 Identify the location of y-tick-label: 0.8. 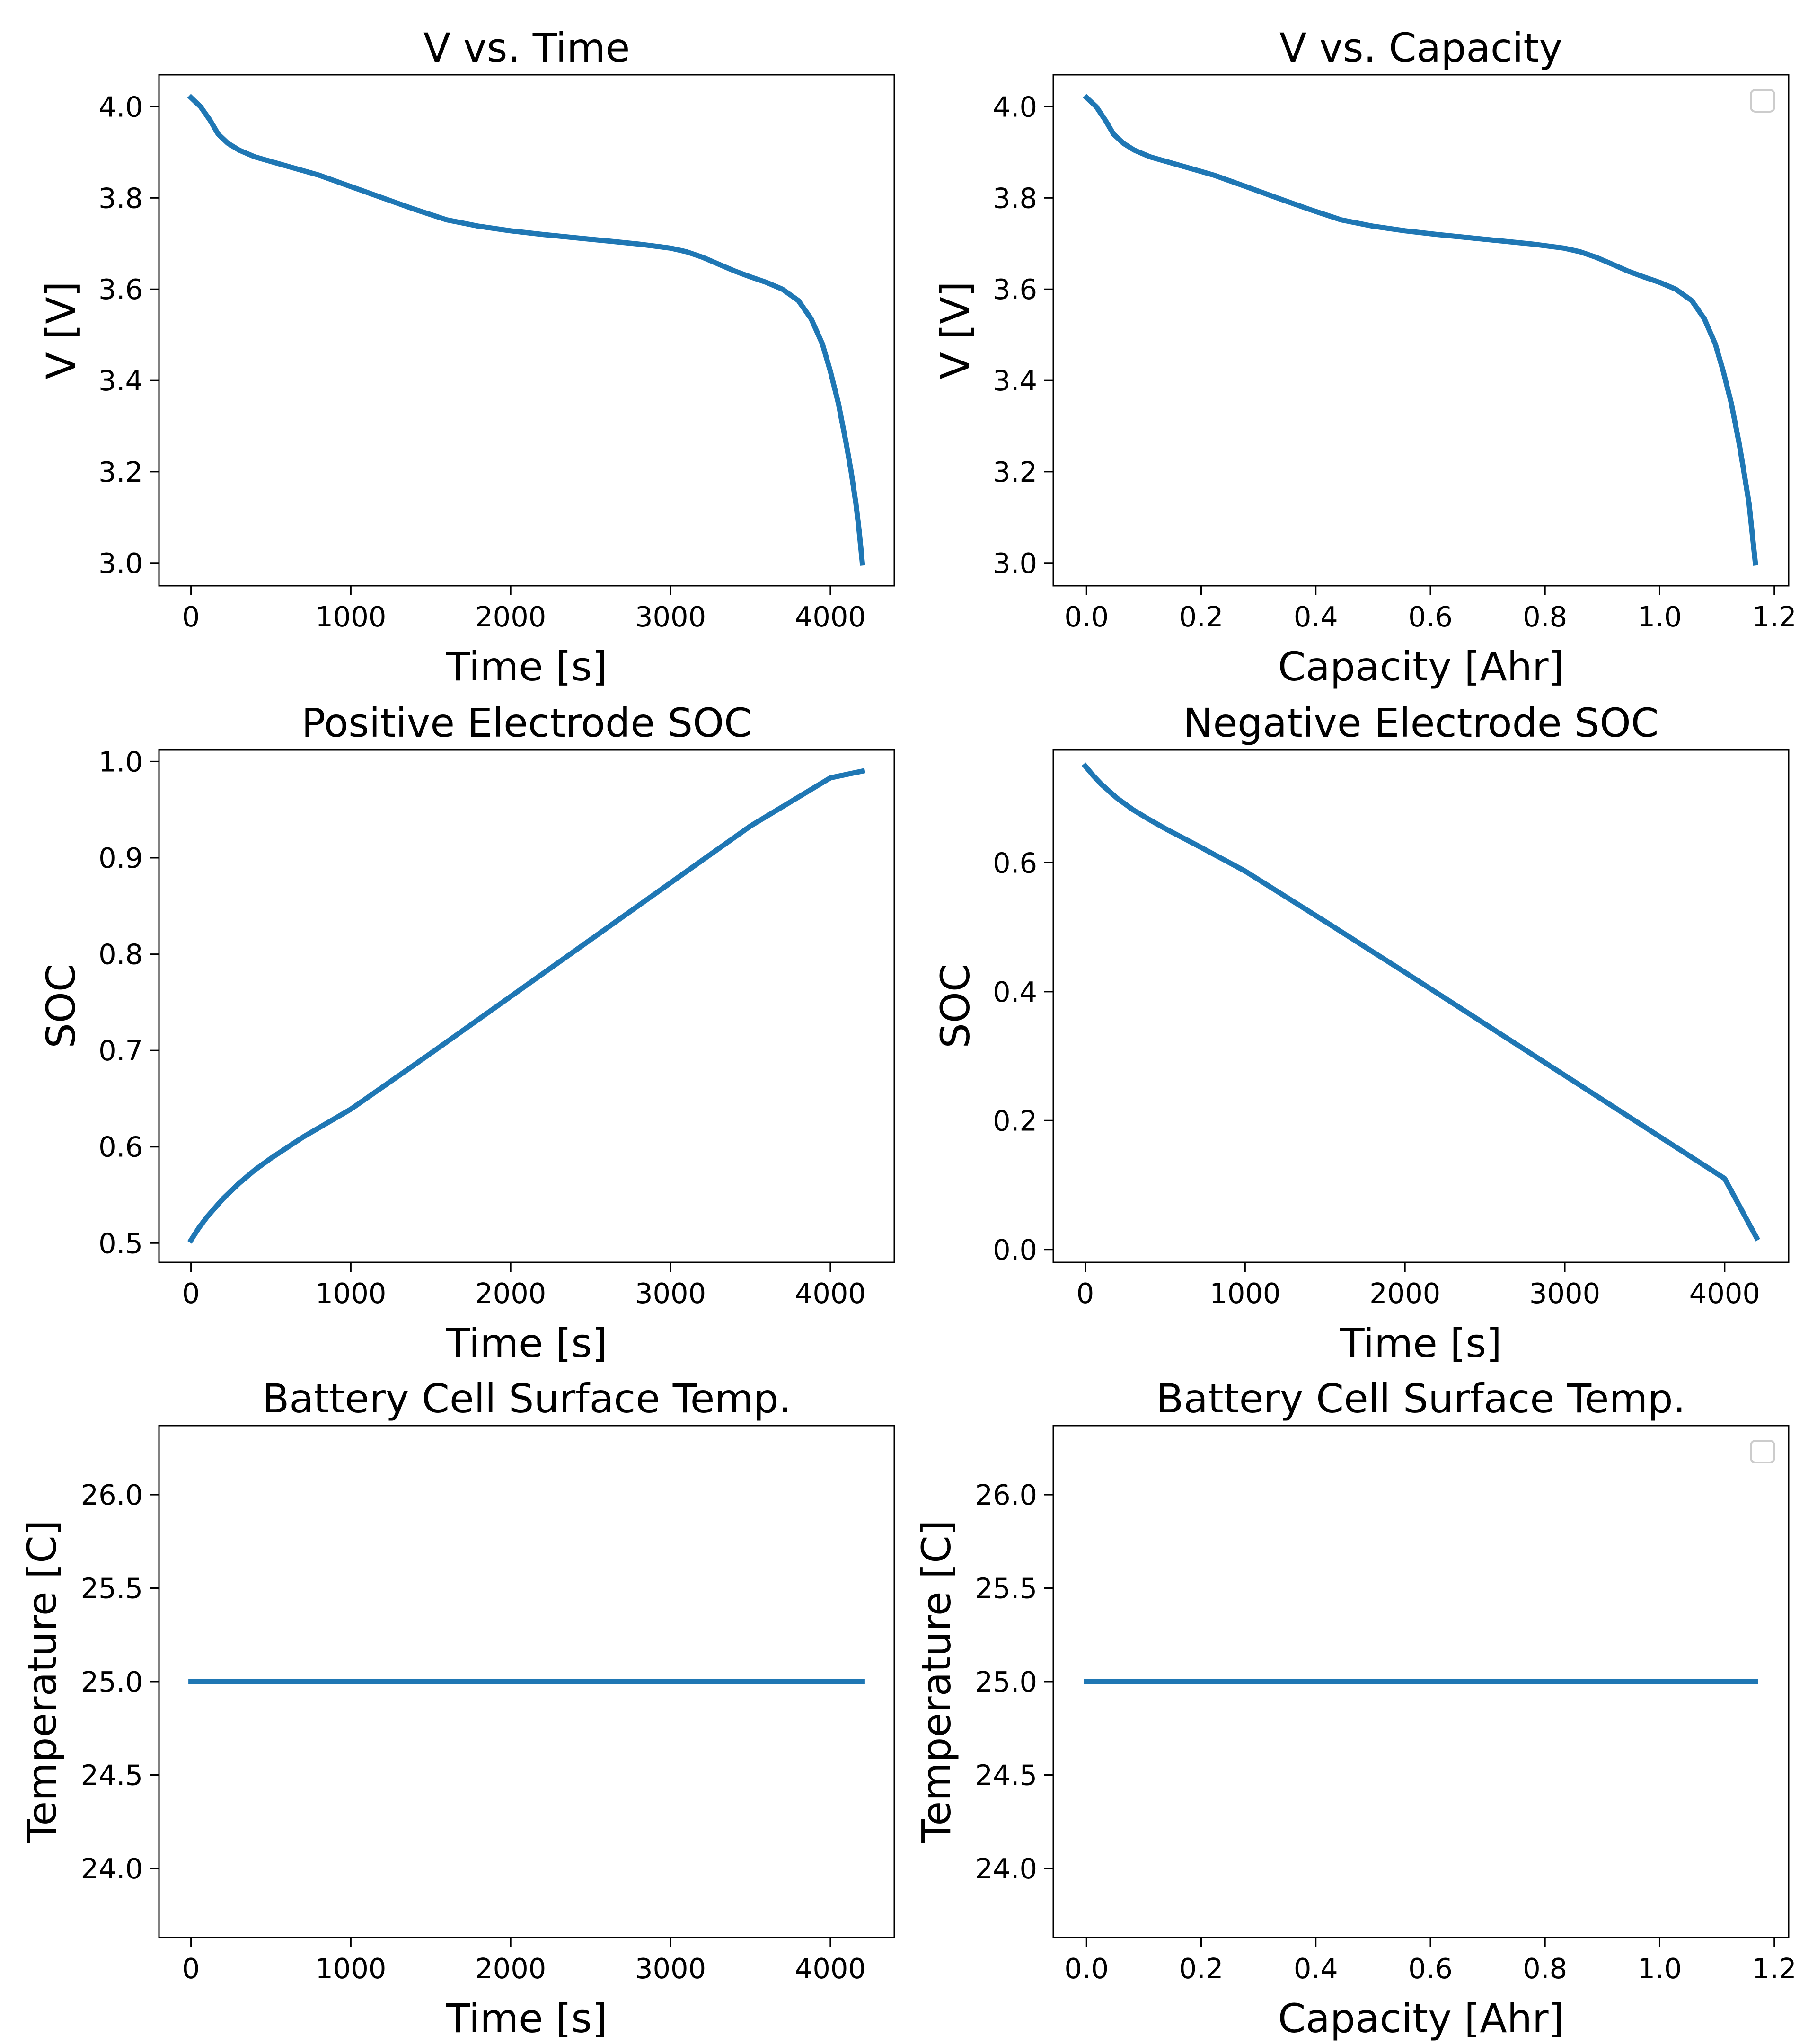
(120, 954).